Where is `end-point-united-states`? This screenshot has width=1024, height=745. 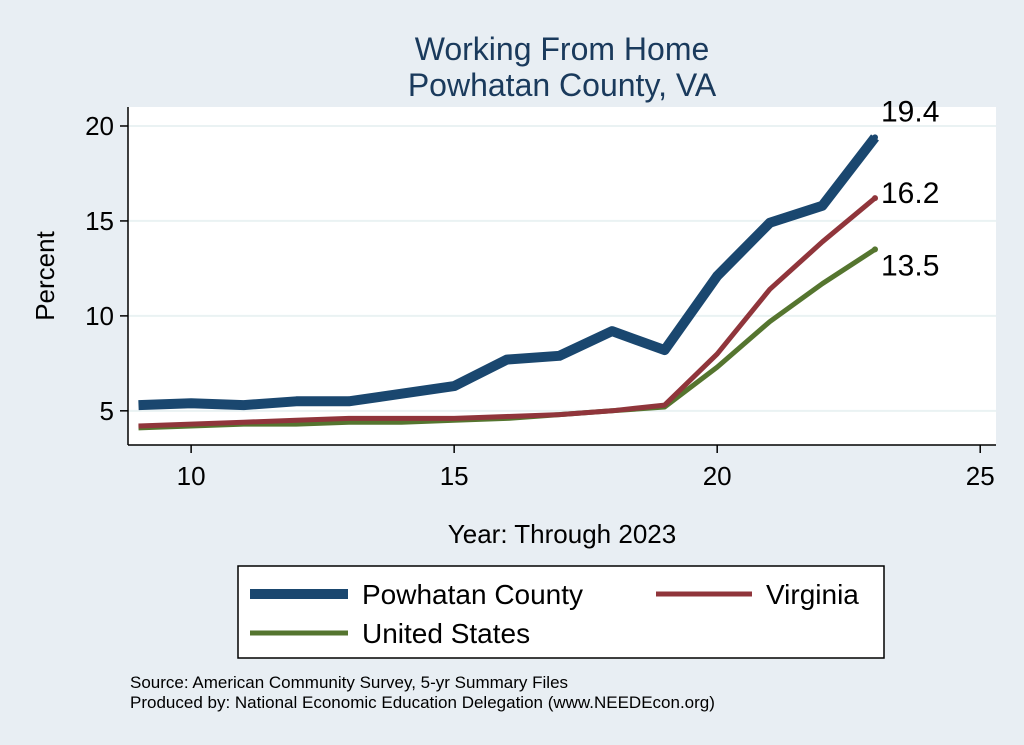
end-point-united-states is located at coordinates (875, 249).